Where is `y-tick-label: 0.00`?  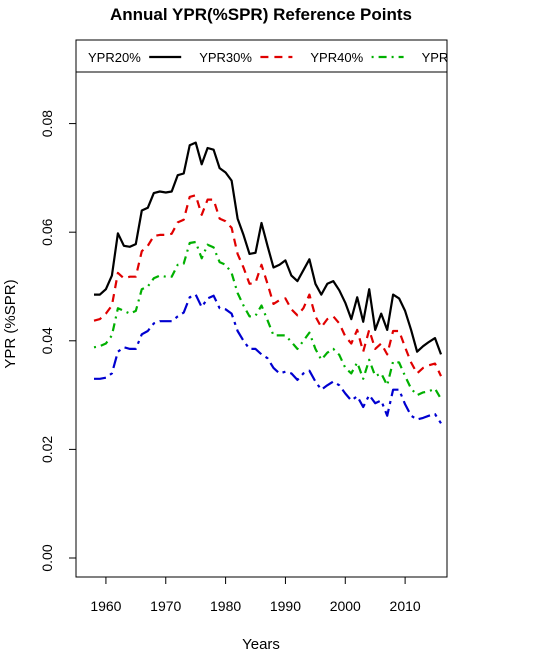
y-tick-label: 0.00 is located at coordinates (47, 557).